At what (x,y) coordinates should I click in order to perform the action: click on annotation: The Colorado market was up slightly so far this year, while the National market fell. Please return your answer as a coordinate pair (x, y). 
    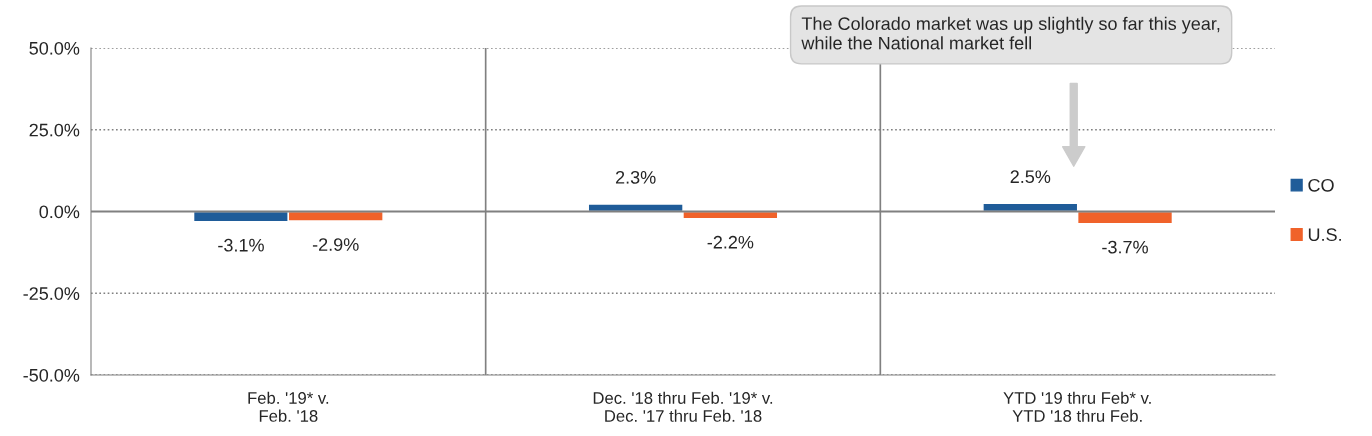
    Looking at the image, I should click on (1010, 33).